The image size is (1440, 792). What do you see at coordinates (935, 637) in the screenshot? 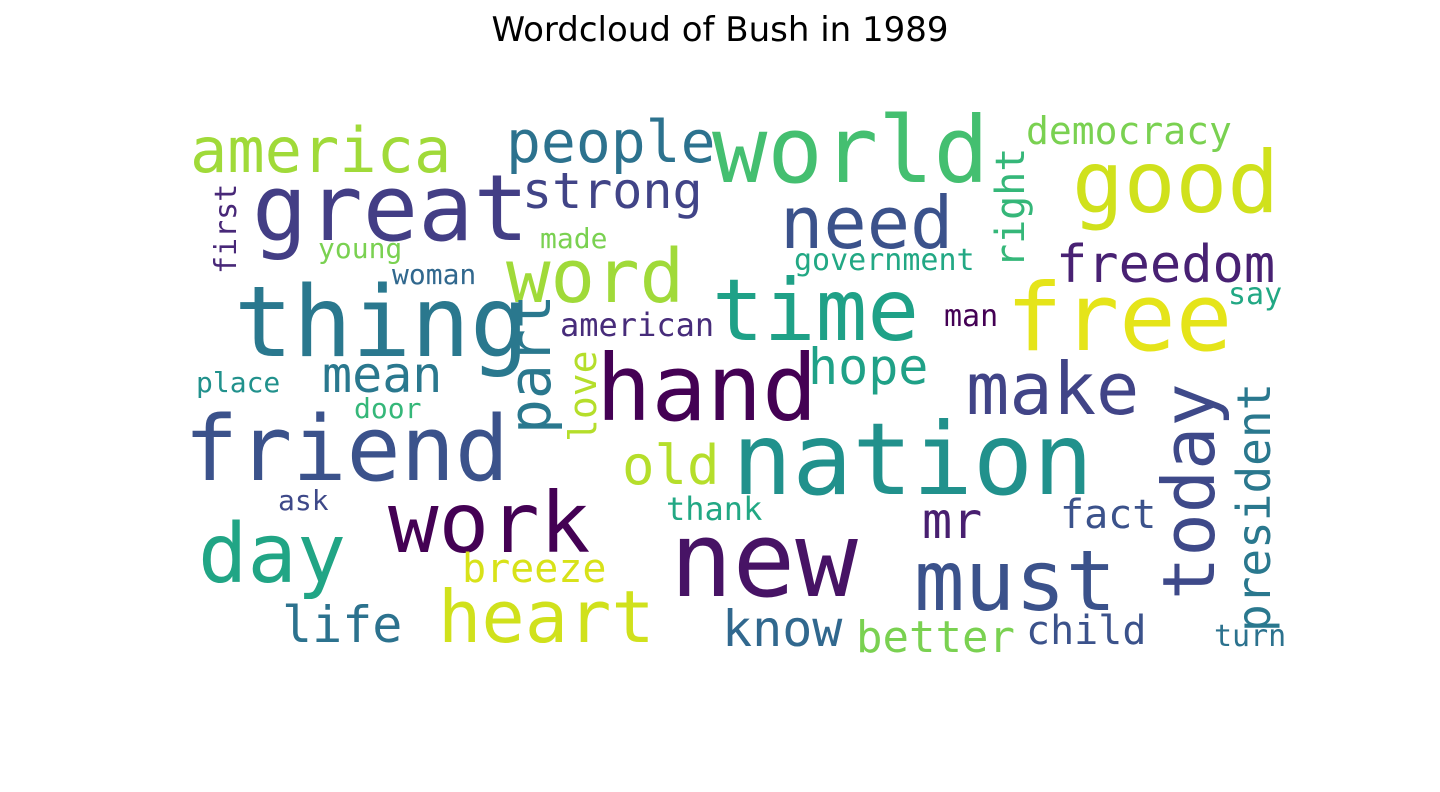
I see `word-better: better` at bounding box center [935, 637].